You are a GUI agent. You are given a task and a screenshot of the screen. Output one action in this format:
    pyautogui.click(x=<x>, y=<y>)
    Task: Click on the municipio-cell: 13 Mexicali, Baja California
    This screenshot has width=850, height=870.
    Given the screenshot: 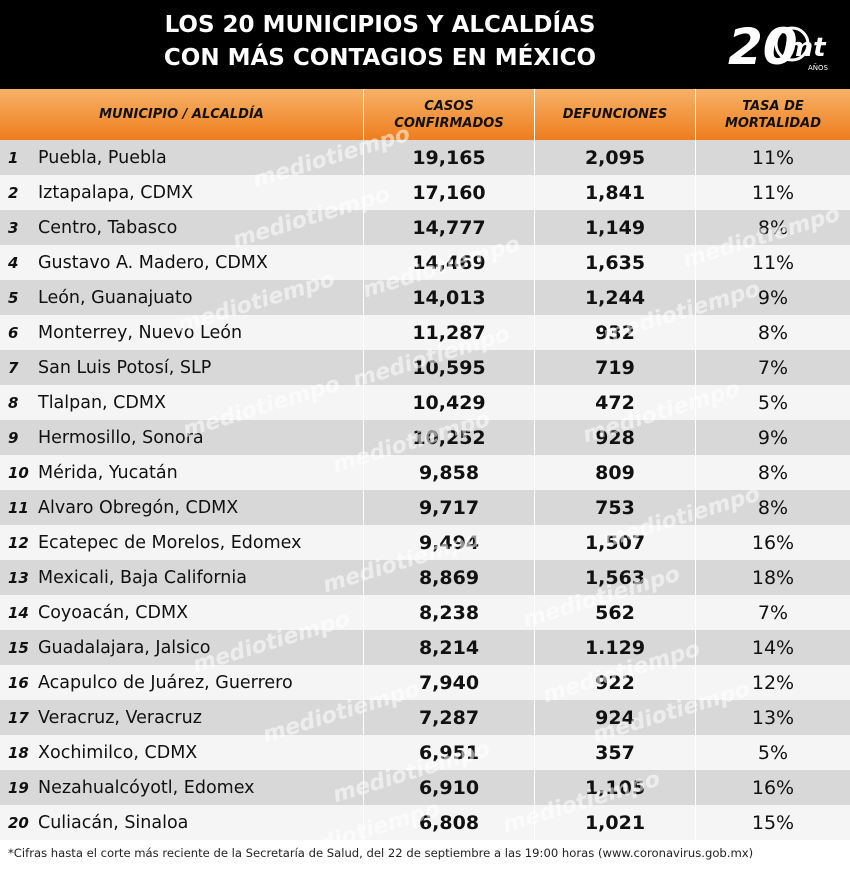 What is the action you would take?
    pyautogui.click(x=182, y=577)
    